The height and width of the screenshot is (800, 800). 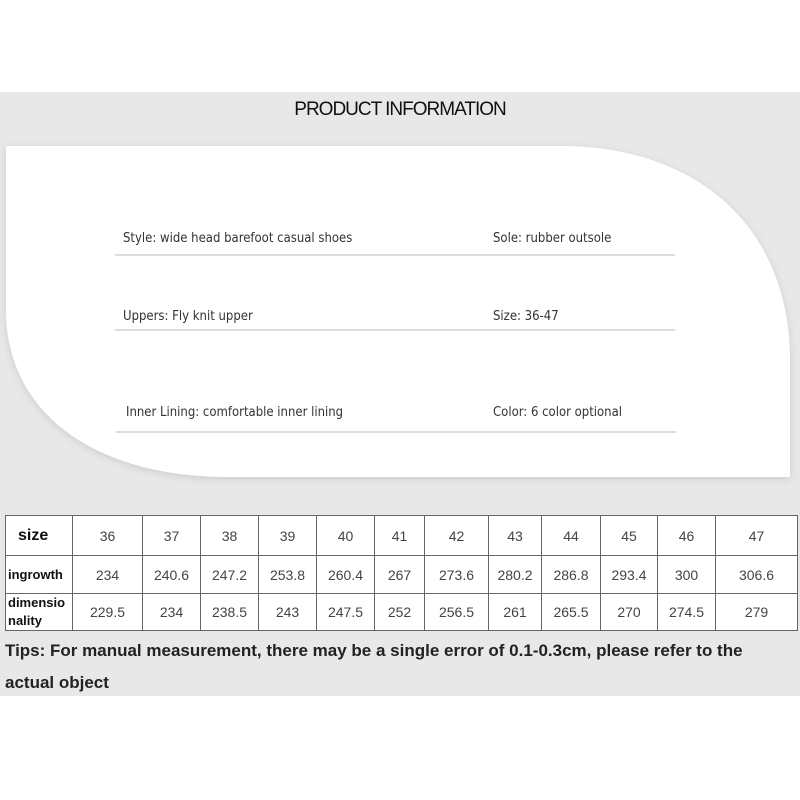 What do you see at coordinates (345, 612) in the screenshot?
I see `dimensionality-cell: 247.5` at bounding box center [345, 612].